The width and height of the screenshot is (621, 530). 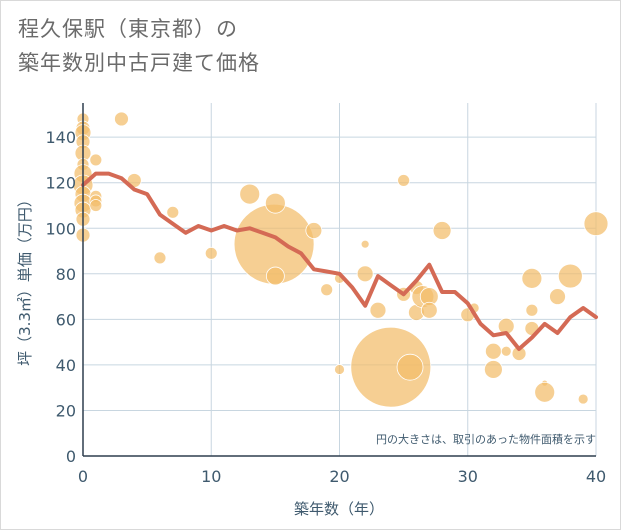 I want to click on chart-title-line-1: 程久保駅（東京都）の, so click(x=128, y=29).